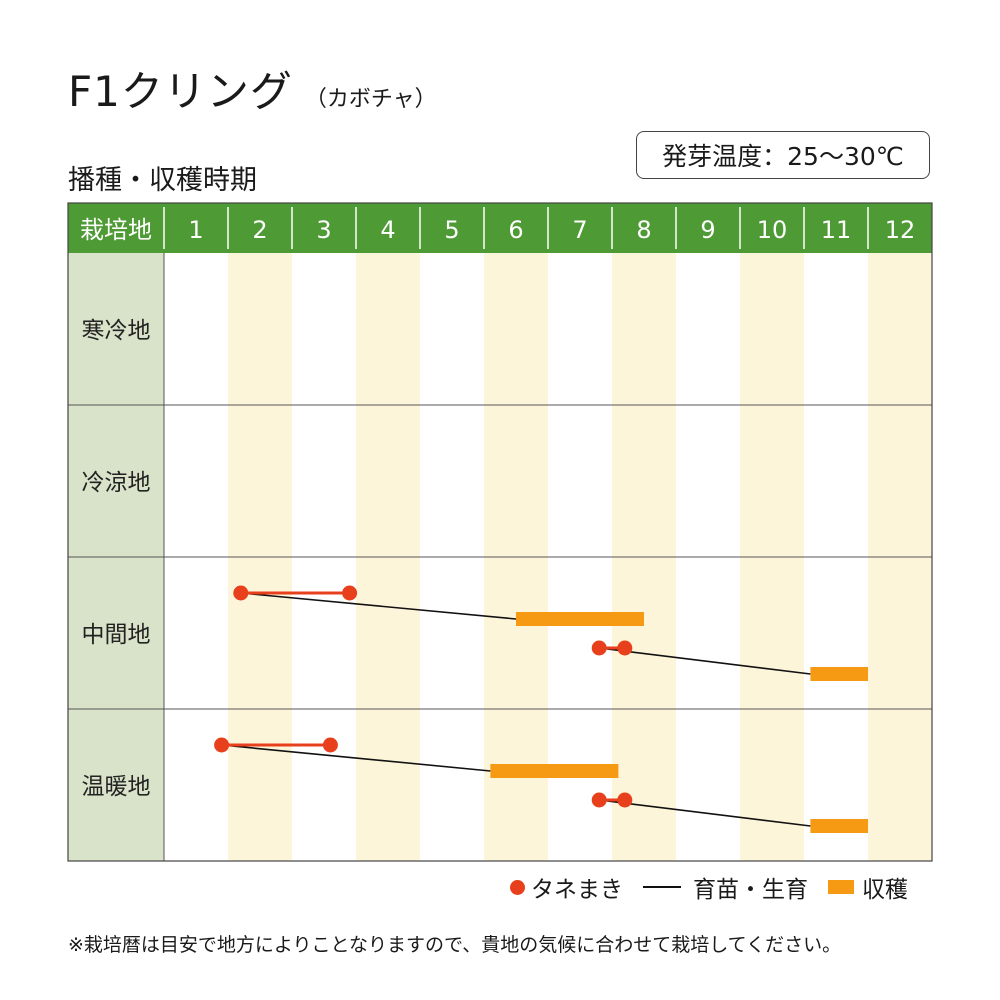 This screenshot has height=1000, width=1000. I want to click on legend: タネまき 育苗・生育 収穫, so click(709, 887).